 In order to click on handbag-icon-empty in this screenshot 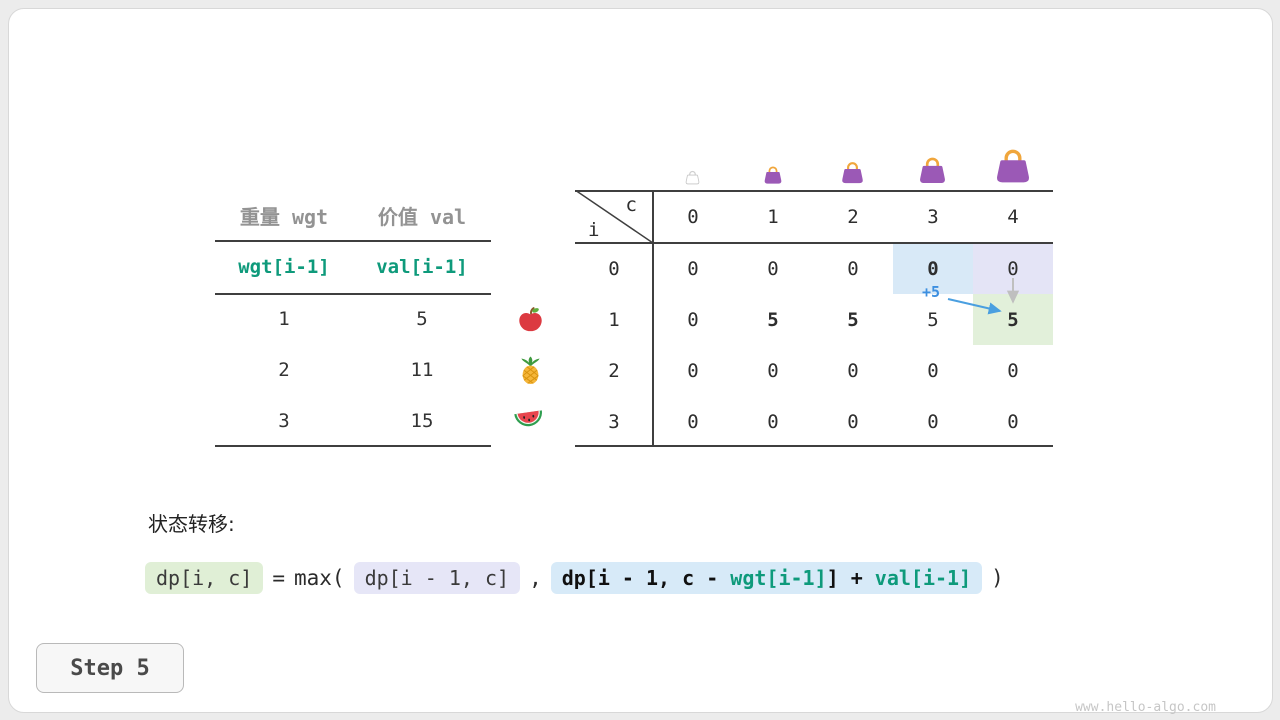, I will do `click(692, 179)`.